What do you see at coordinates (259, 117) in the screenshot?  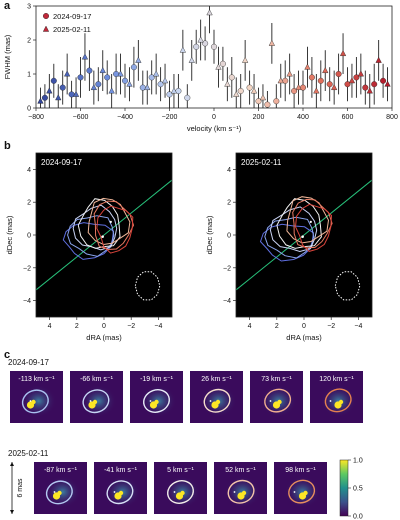 I see `x-tick-label: 200` at bounding box center [259, 117].